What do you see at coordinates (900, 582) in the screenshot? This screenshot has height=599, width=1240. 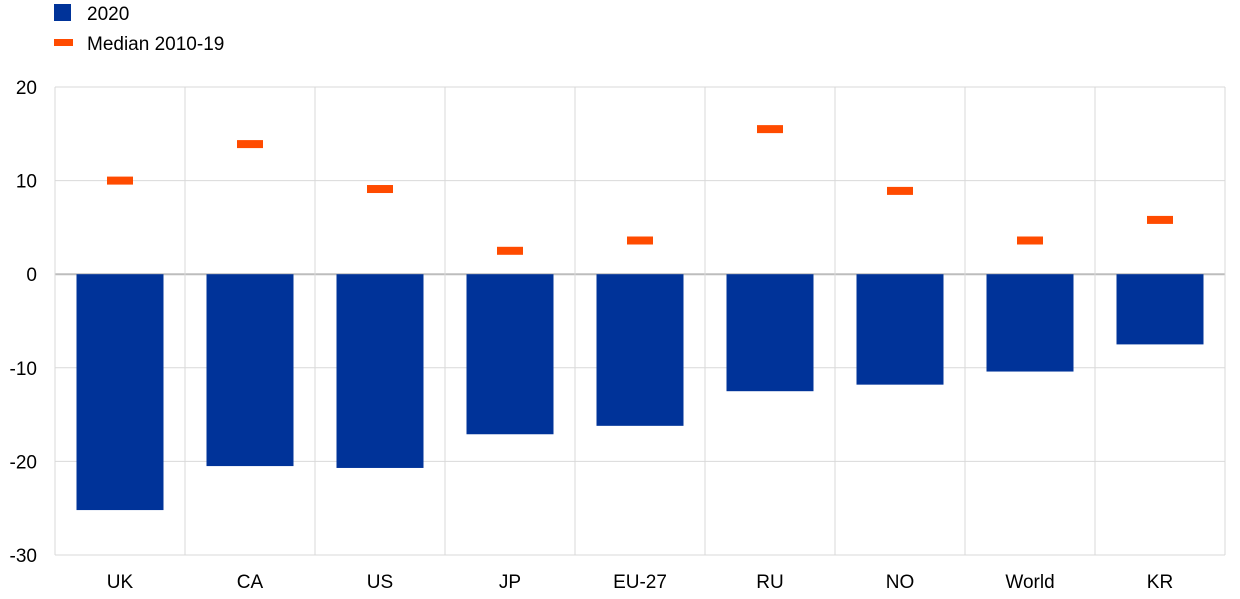 I see `x-tick-label: NO` at bounding box center [900, 582].